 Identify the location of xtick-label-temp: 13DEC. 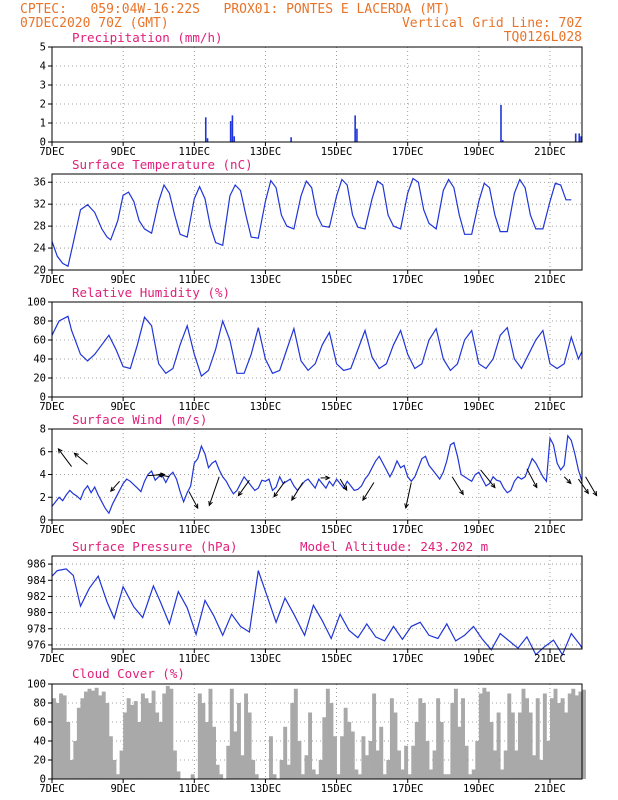
(266, 280).